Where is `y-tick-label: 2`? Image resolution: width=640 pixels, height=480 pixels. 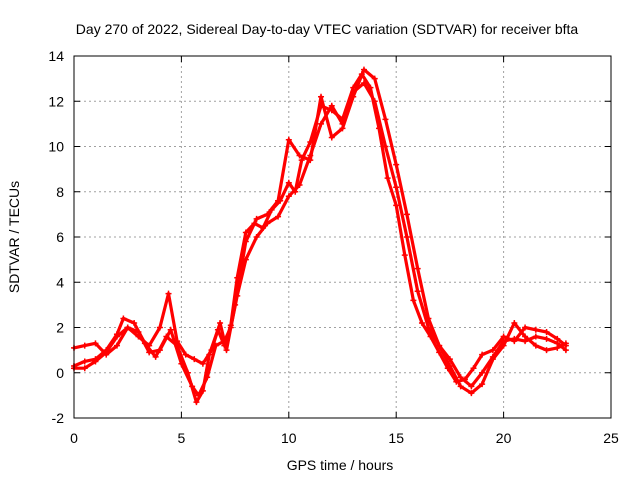
y-tick-label: 2 is located at coordinates (60, 328).